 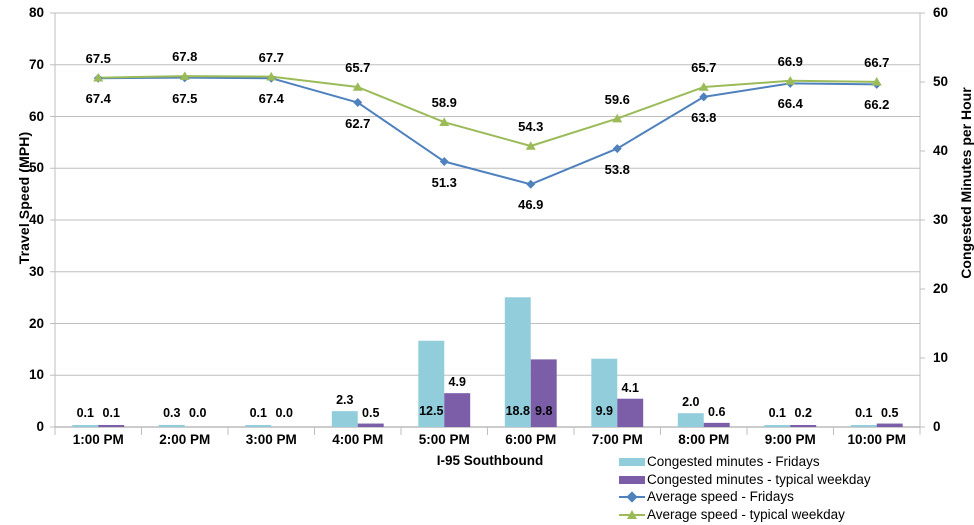 What do you see at coordinates (941, 357) in the screenshot?
I see `y-axis-right-tick: 10` at bounding box center [941, 357].